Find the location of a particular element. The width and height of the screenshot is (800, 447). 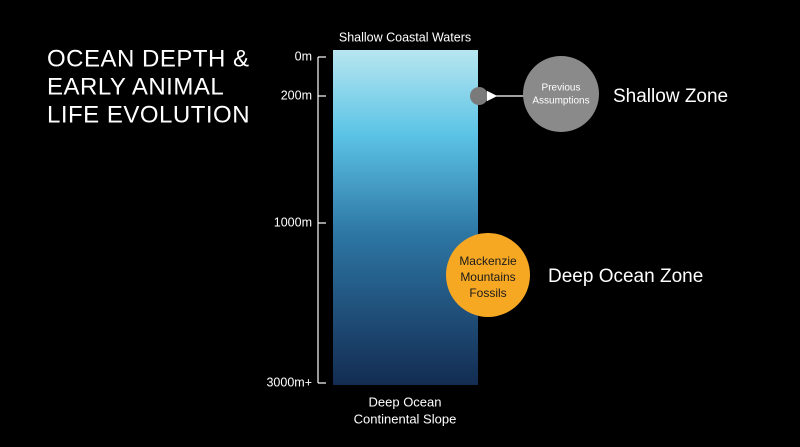

circle-label: Previous is located at coordinates (561, 88).